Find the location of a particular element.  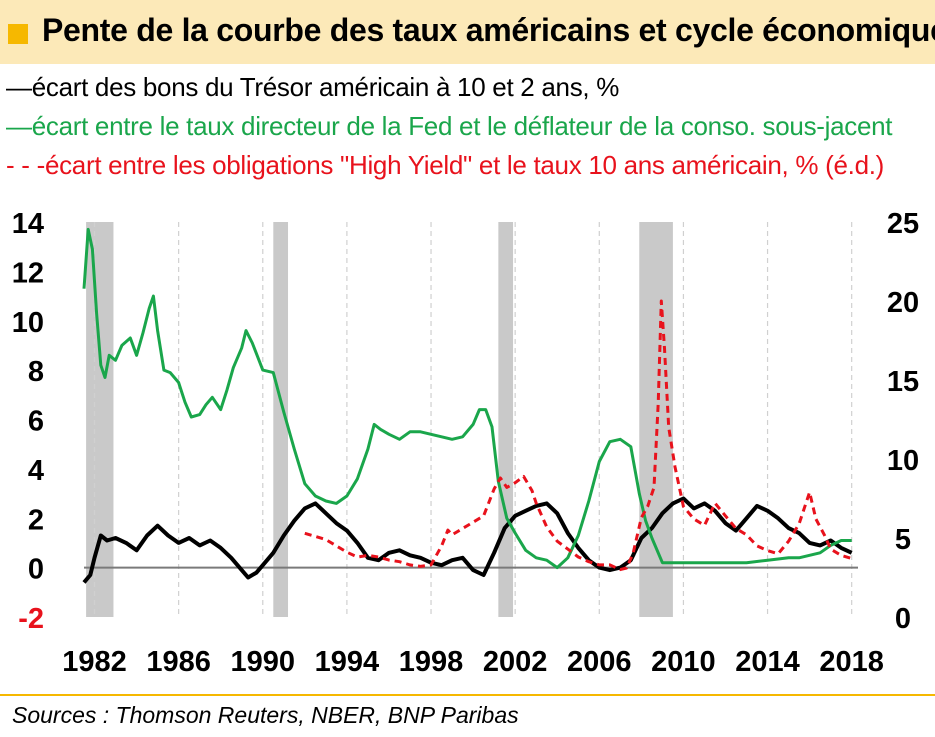

y-right-tick-label: 0 is located at coordinates (903, 619).